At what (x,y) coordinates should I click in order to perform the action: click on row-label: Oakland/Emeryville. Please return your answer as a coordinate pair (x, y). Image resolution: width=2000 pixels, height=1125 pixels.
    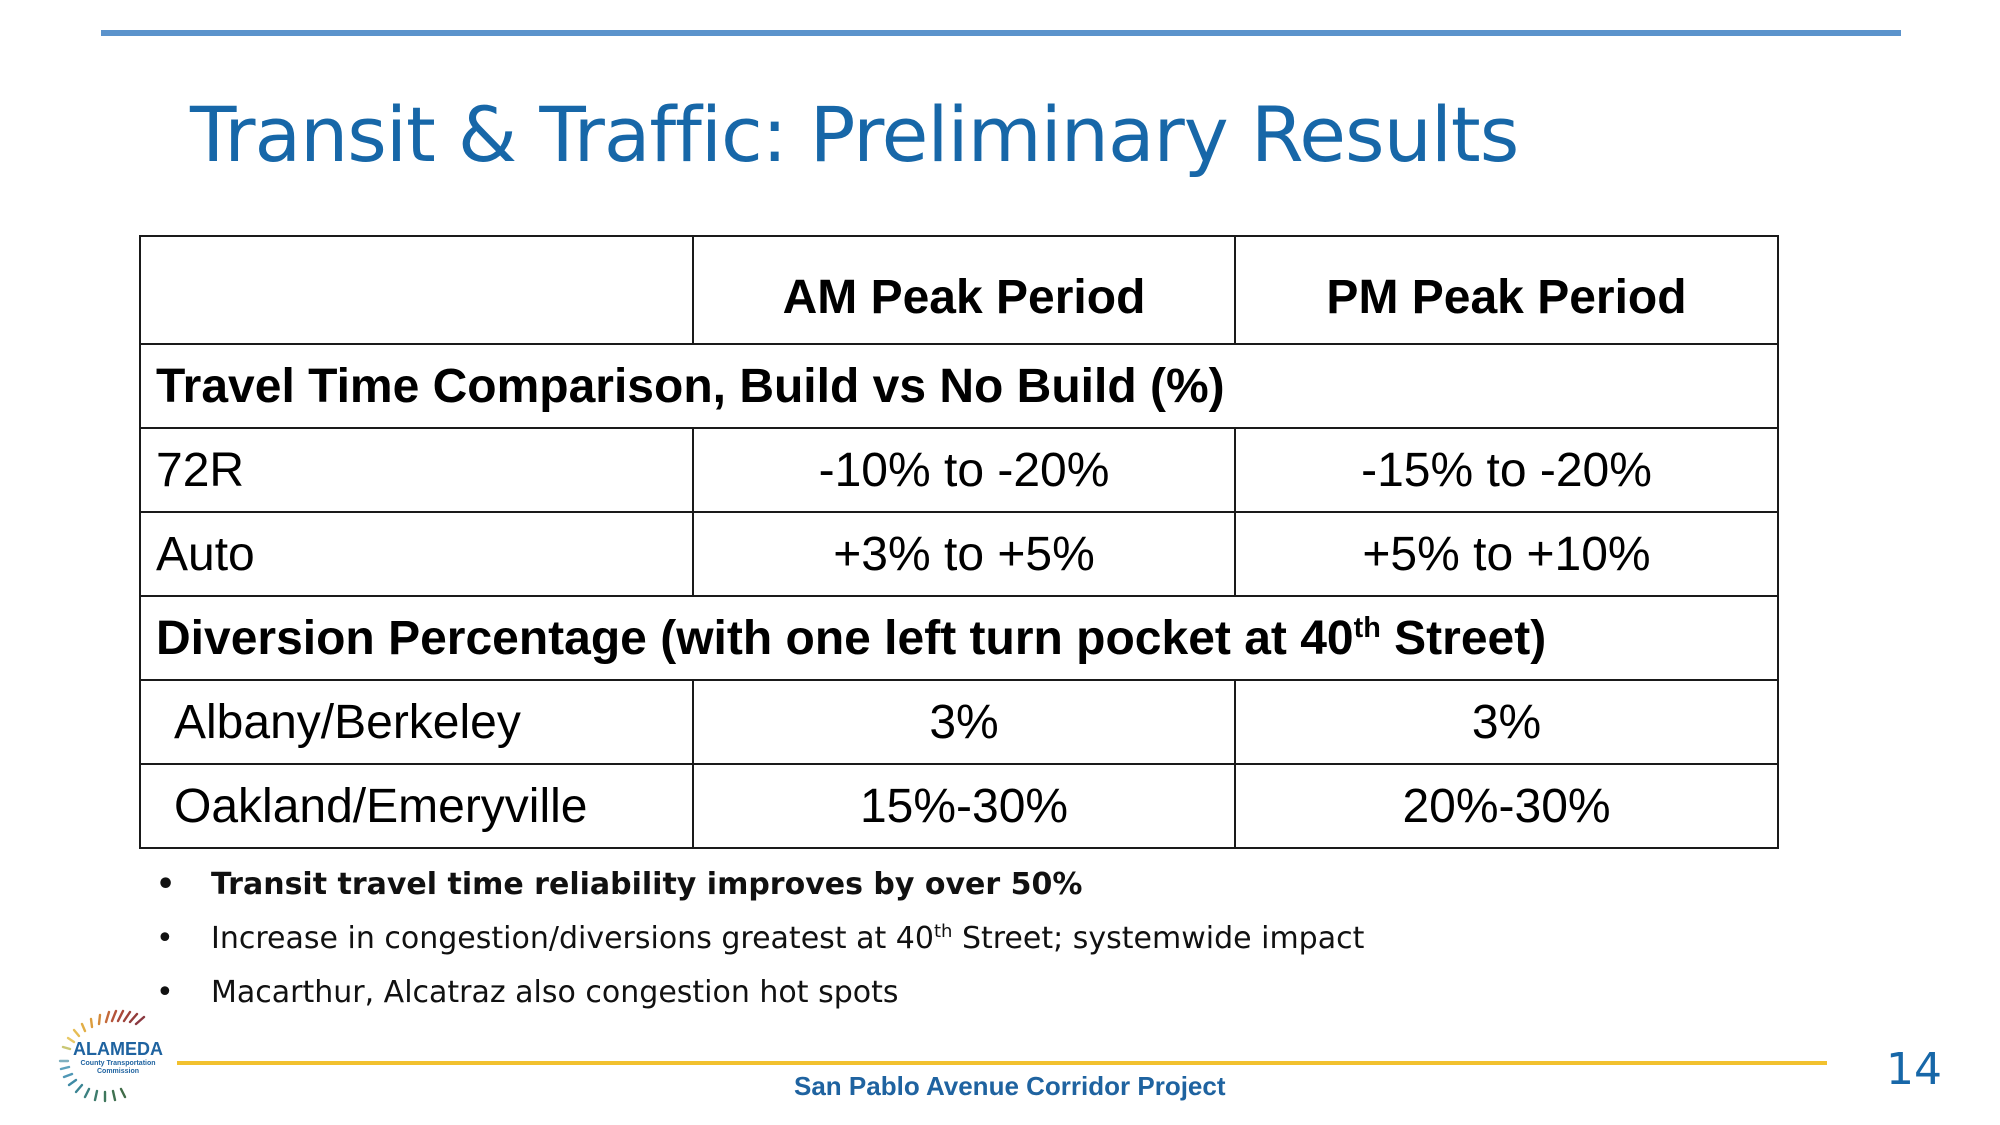
    Looking at the image, I should click on (416, 806).